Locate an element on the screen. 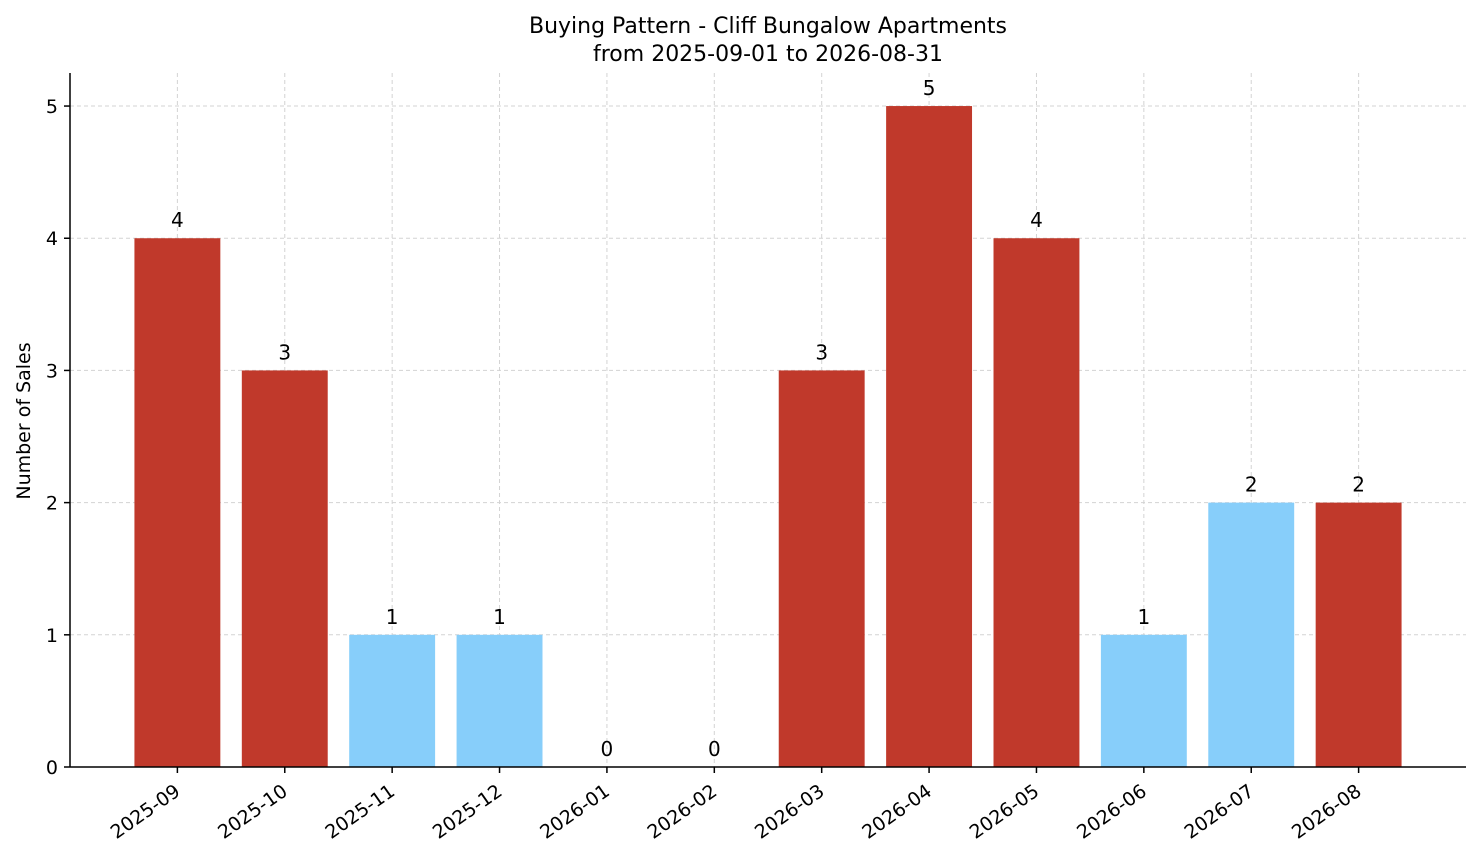  x-tick-label-2025-12: 2025-12 is located at coordinates (468, 812).